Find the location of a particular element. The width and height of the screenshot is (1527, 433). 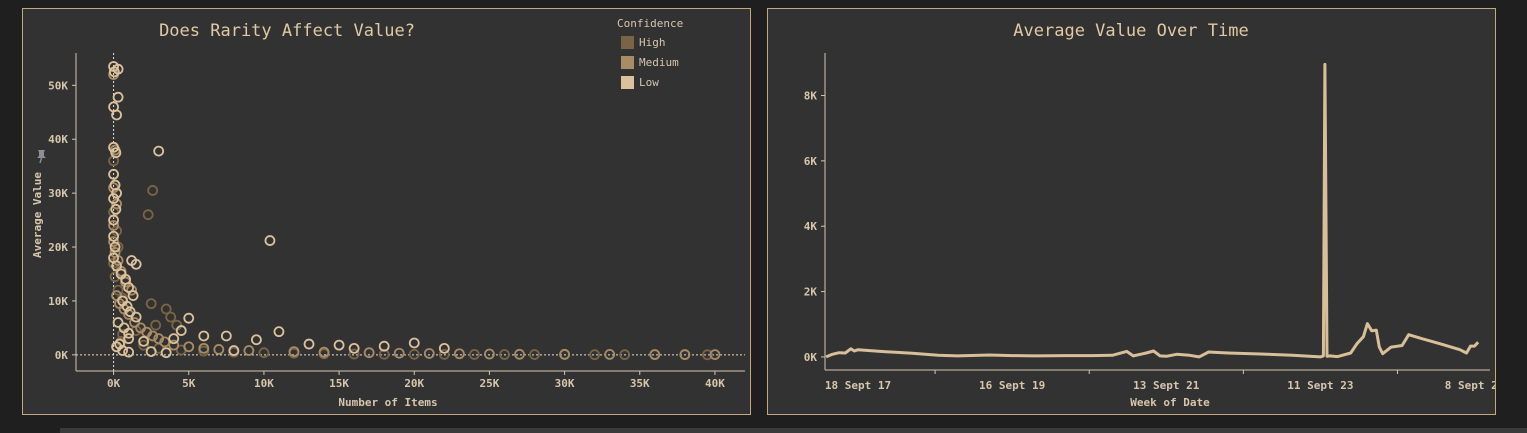

legend: Confidence High Medium Low is located at coordinates (650, 53).